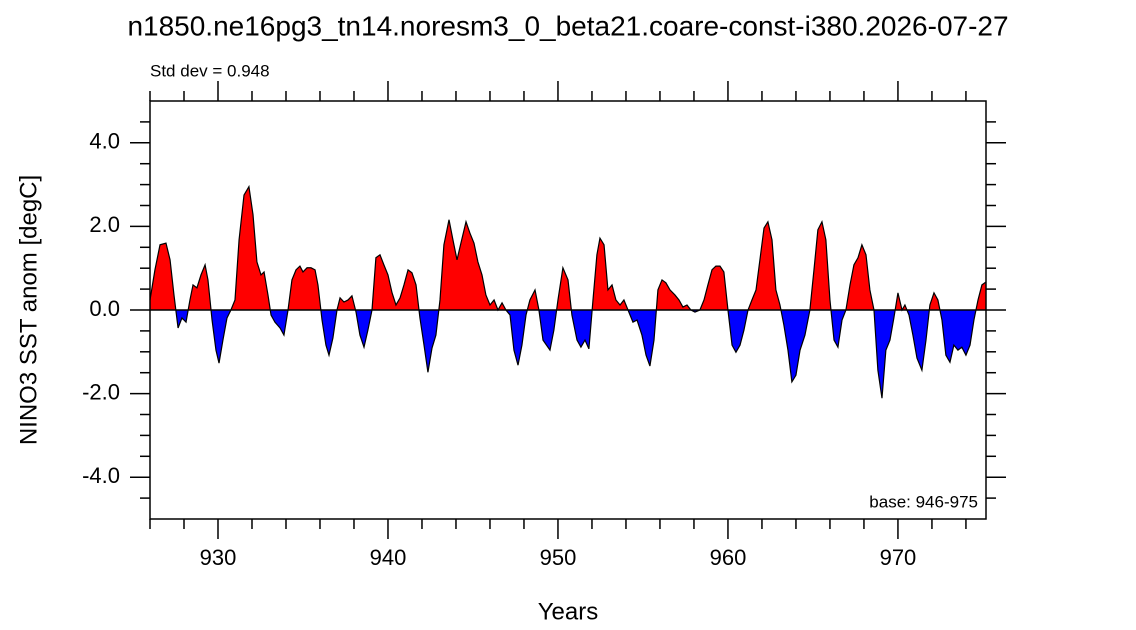  I want to click on y-tick-label: -4.0, so click(101, 475).